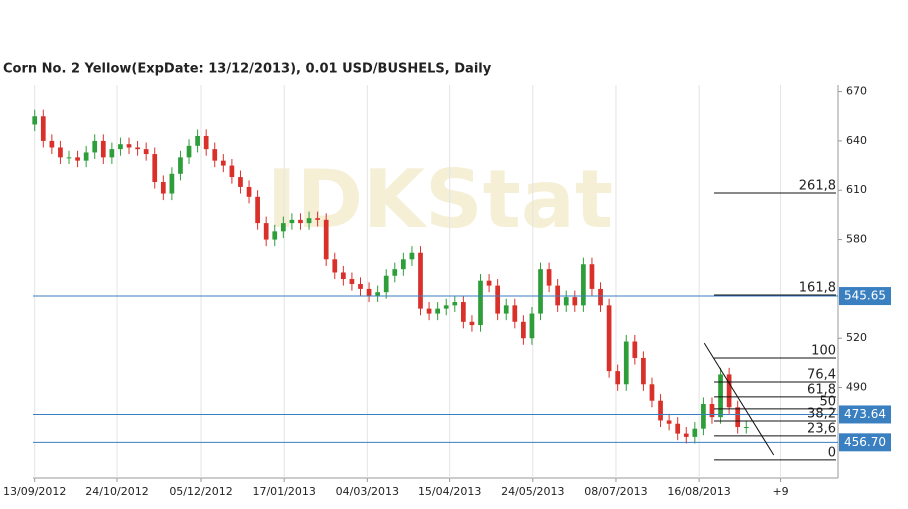 The image size is (908, 509). What do you see at coordinates (817, 186) in the screenshot?
I see `fib-label: 261,8` at bounding box center [817, 186].